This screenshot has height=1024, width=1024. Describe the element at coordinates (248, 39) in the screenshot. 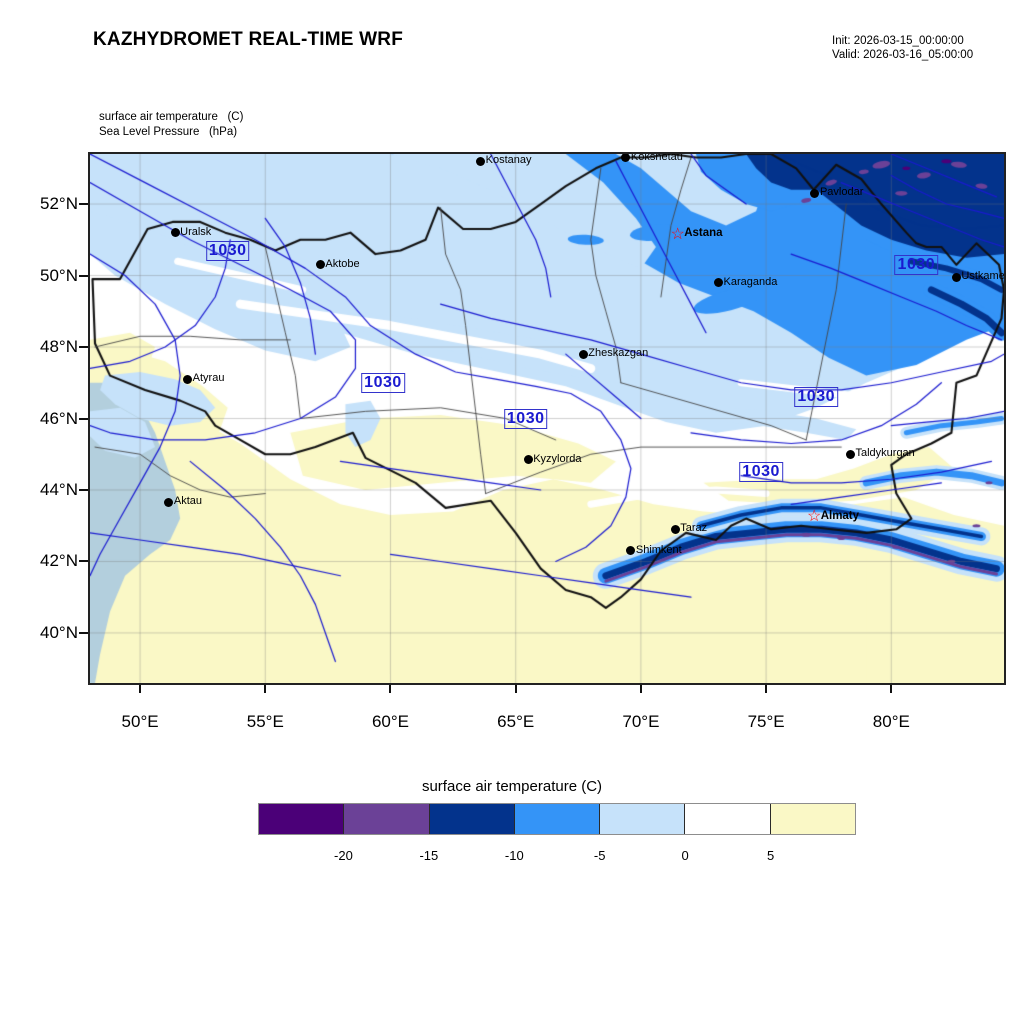

I see `page-title: KAZHYDROMET REAL-TIME WRF` at that location.